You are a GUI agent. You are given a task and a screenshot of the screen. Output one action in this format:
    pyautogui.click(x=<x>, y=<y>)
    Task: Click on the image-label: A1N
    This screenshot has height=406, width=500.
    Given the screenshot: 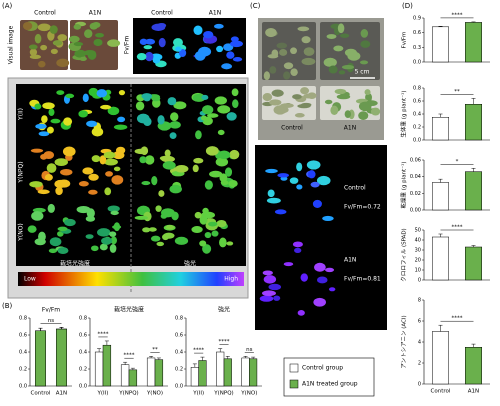 What is the action you would take?
    pyautogui.click(x=215, y=13)
    